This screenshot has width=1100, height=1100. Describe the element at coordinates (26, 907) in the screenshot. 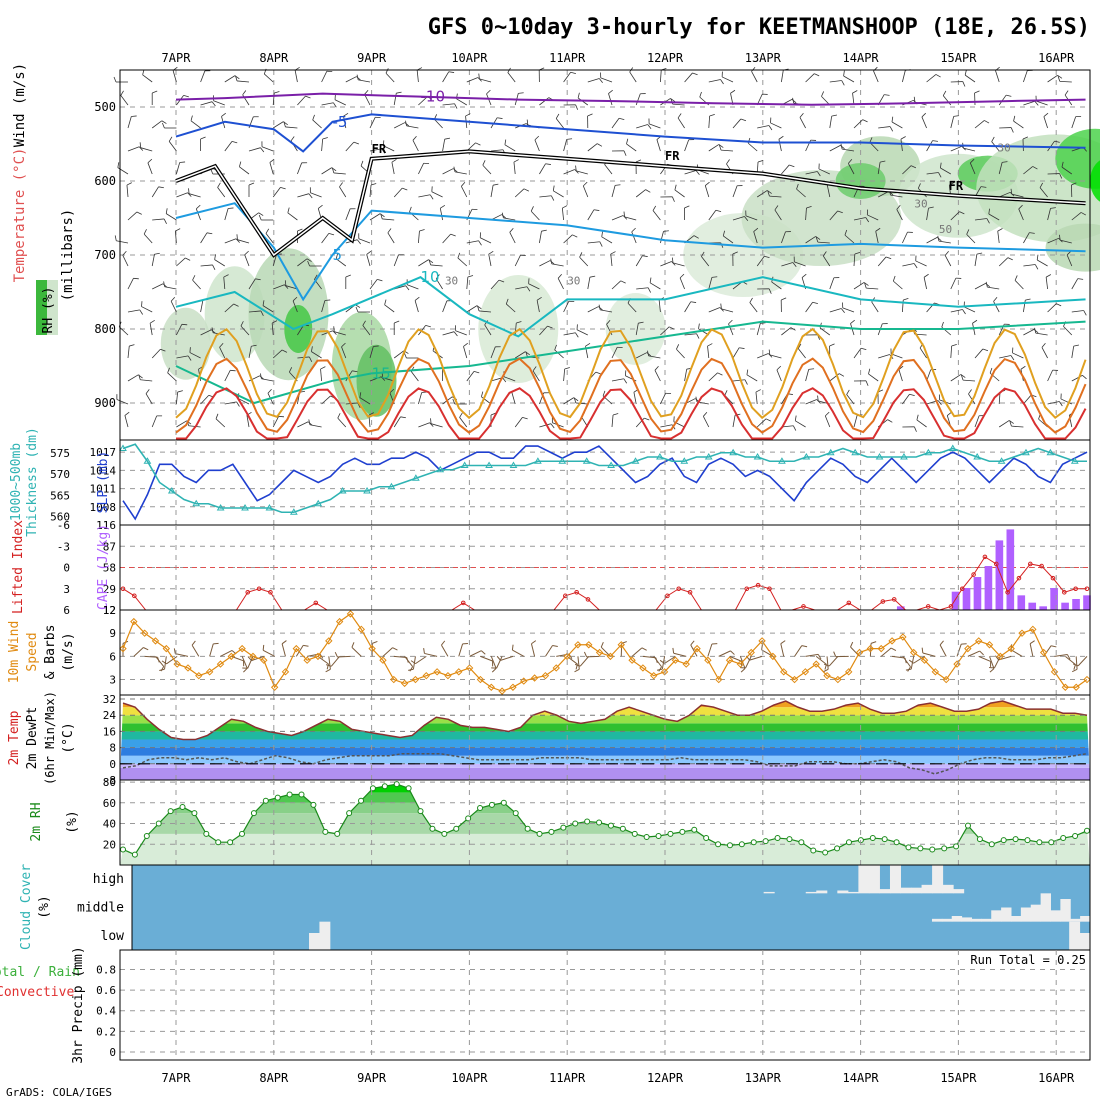

I see `cloud-axis-label-group: Cloud Cover` at that location.